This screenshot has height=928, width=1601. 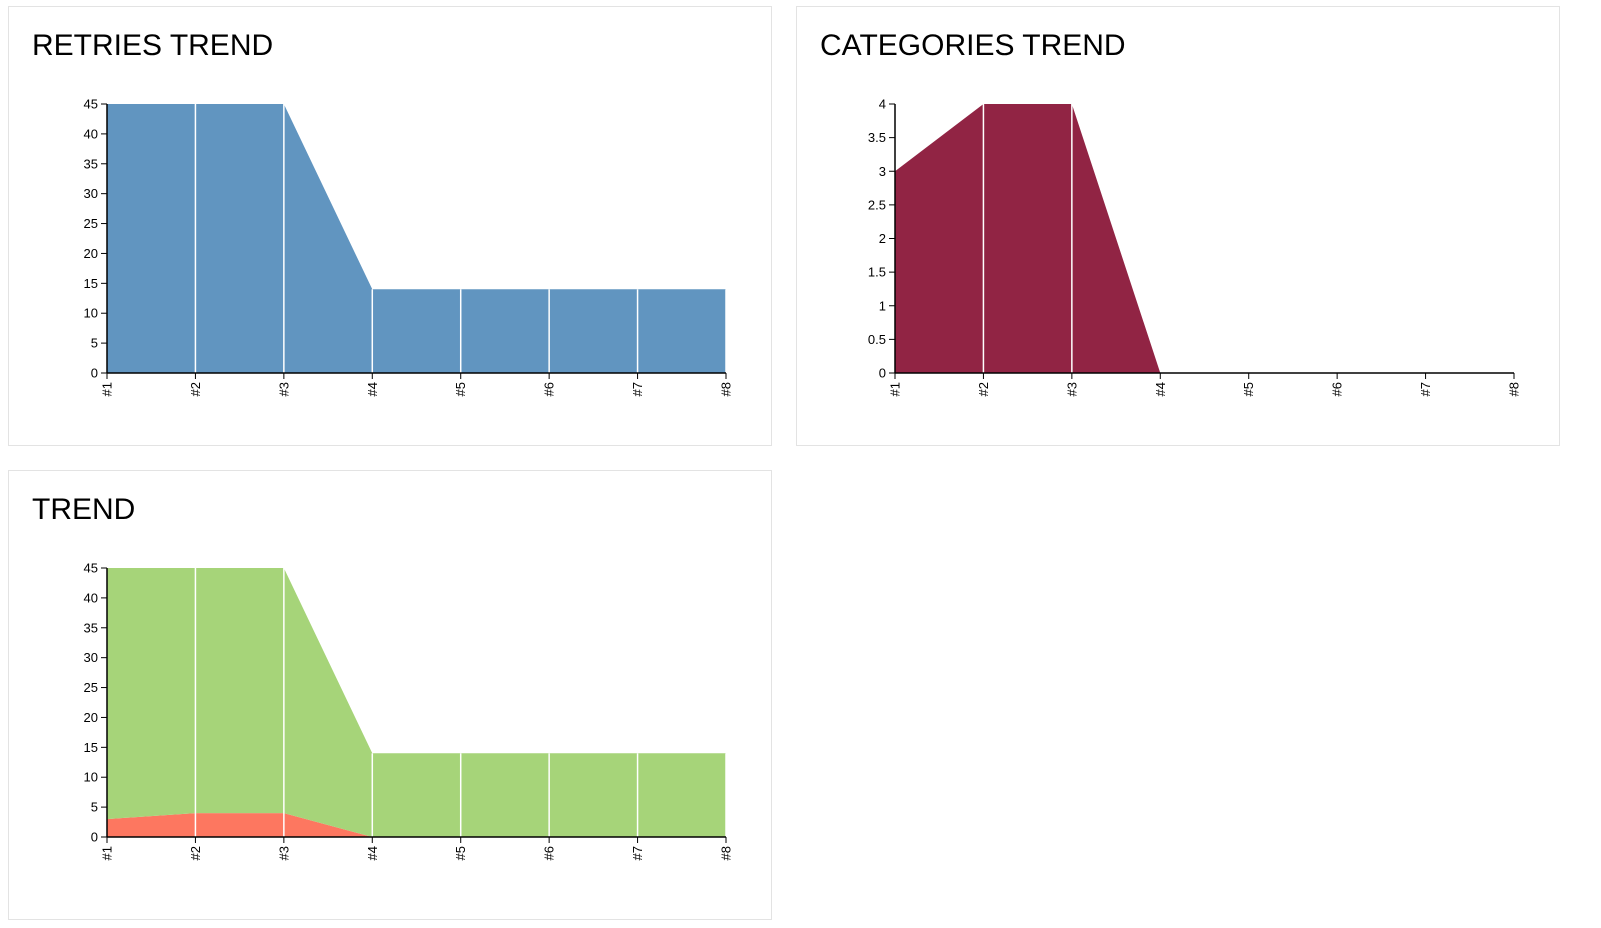 What do you see at coordinates (1514, 389) in the screenshot?
I see `categories-x-tick-label-7: #8` at bounding box center [1514, 389].